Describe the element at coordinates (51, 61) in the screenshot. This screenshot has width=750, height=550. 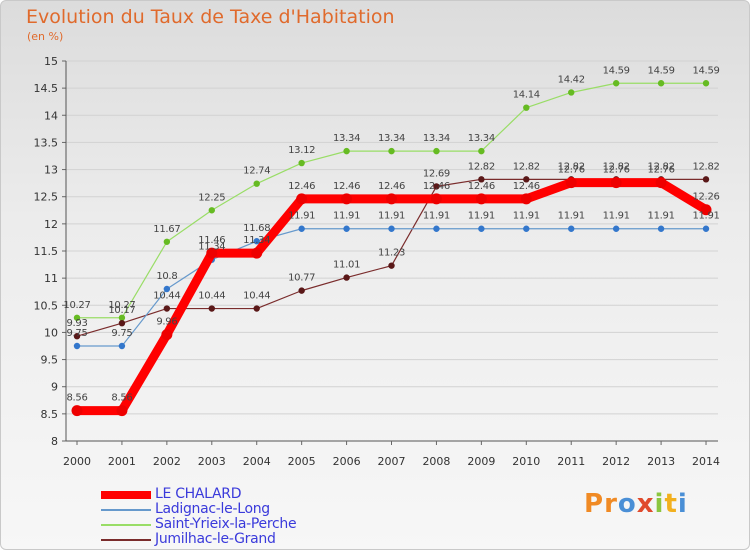
I see `y-tick-label: 15` at that location.